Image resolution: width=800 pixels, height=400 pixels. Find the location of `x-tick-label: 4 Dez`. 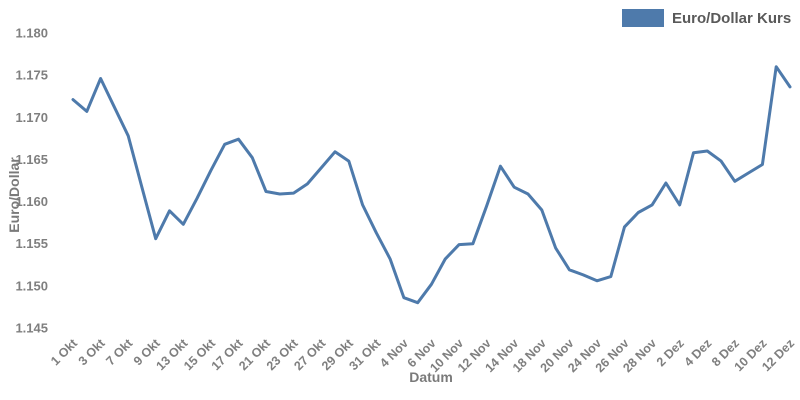

x-tick-label: 4 Dez is located at coordinates (697, 352).